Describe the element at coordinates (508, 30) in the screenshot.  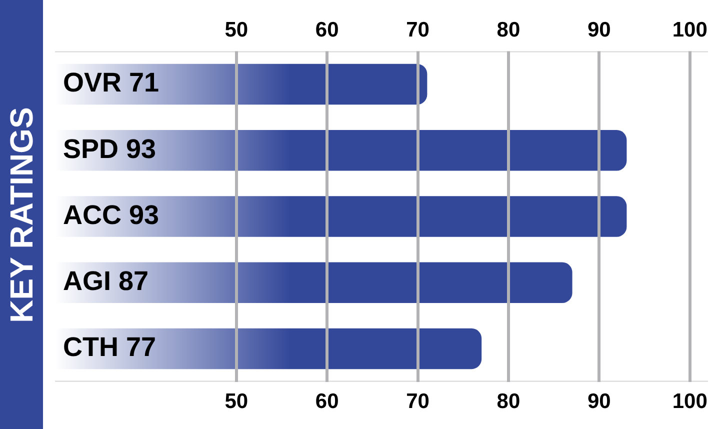
I see `x-tick-label: 80` at that location.